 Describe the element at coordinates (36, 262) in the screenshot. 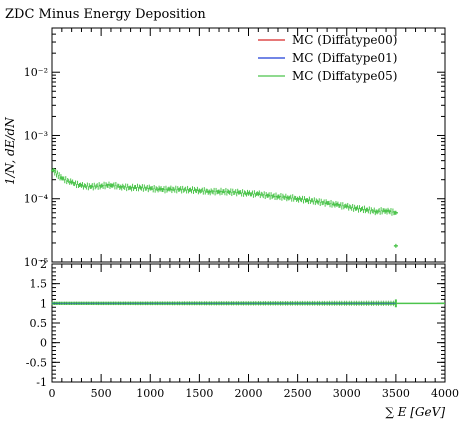

I see `y-tick-label: 10⁻⁵` at that location.